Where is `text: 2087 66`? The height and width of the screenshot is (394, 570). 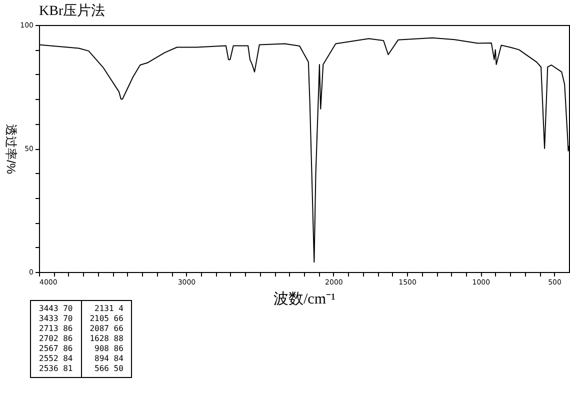 text: 2087 66 is located at coordinates (107, 329).